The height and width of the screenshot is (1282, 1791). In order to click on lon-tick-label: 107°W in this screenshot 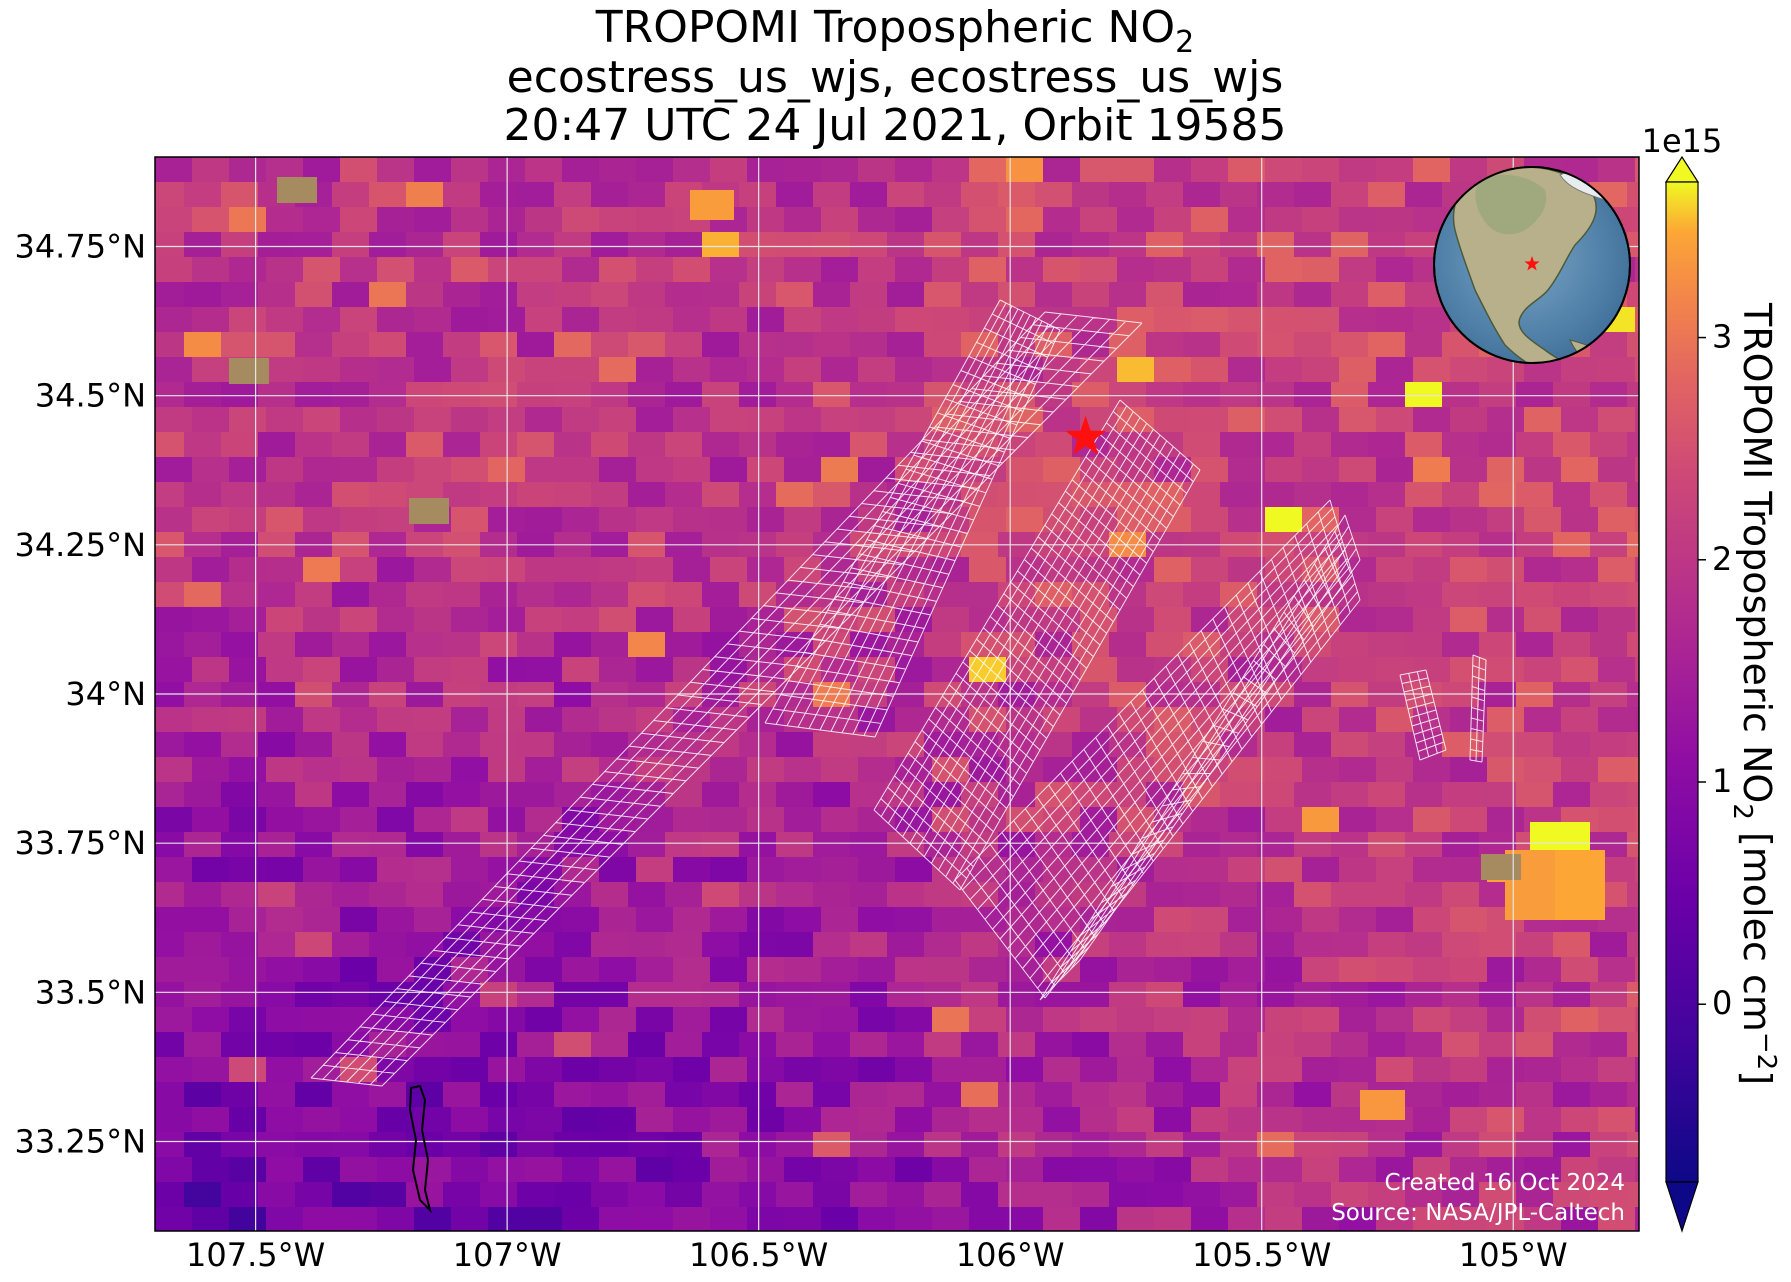, I will do `click(507, 1255)`.